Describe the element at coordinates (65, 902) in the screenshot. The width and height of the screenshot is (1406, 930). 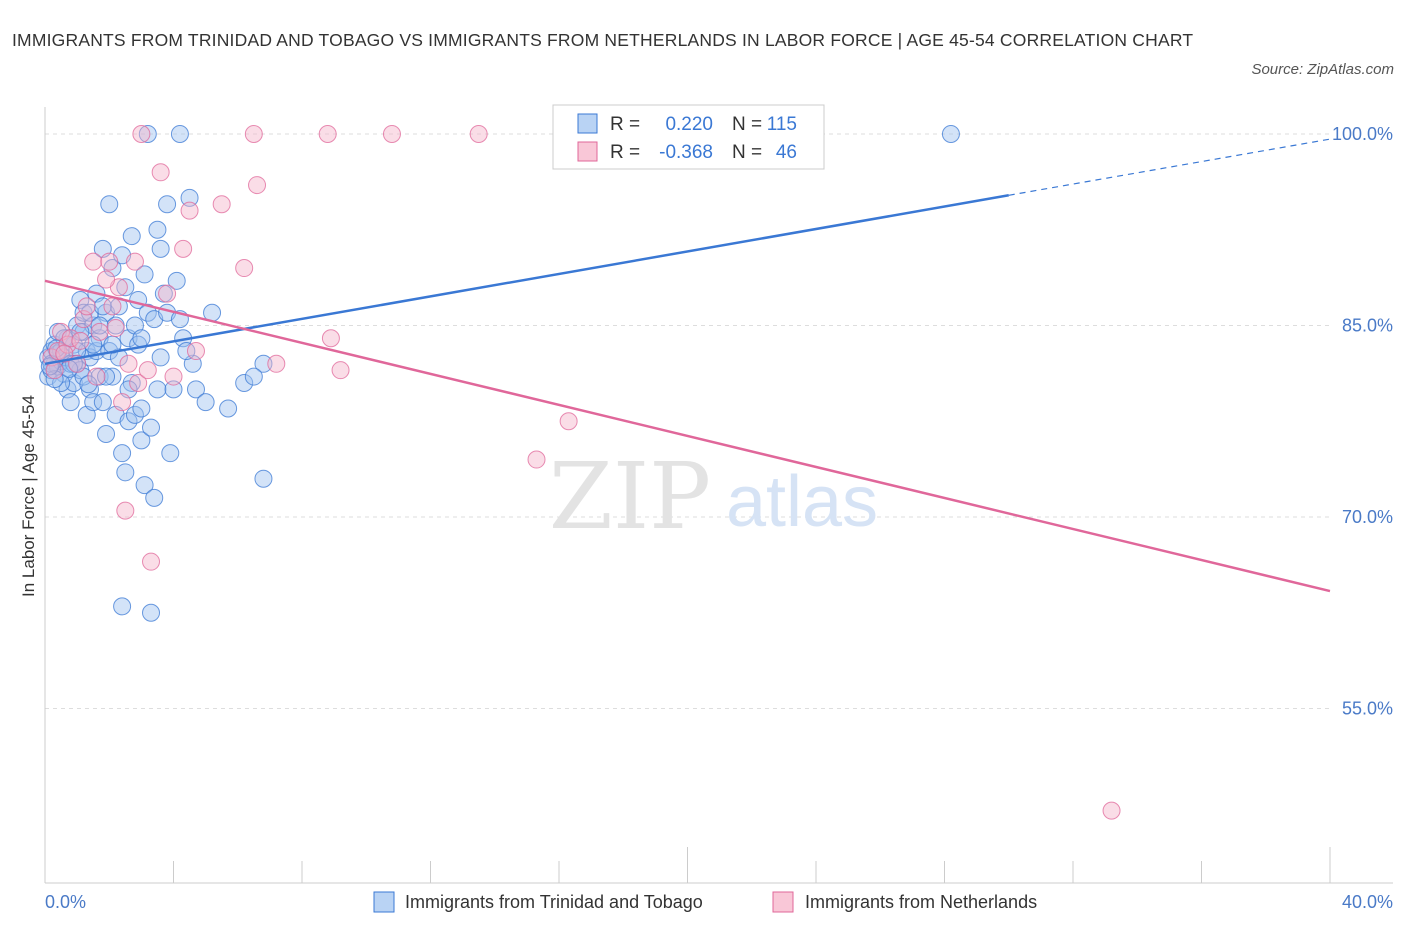
I see `x-tick-label: 0.0%` at that location.